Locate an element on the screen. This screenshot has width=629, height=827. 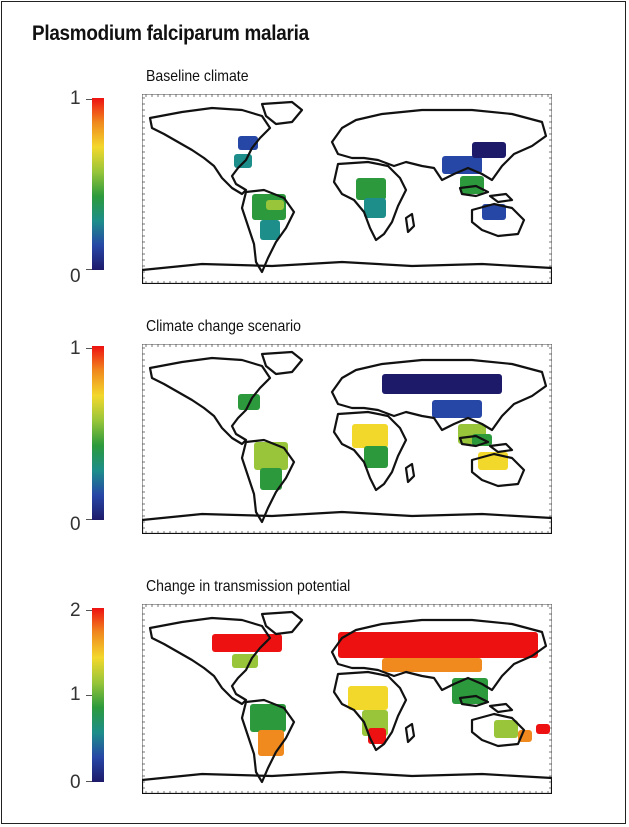
world-map-baseline is located at coordinates (347, 189).